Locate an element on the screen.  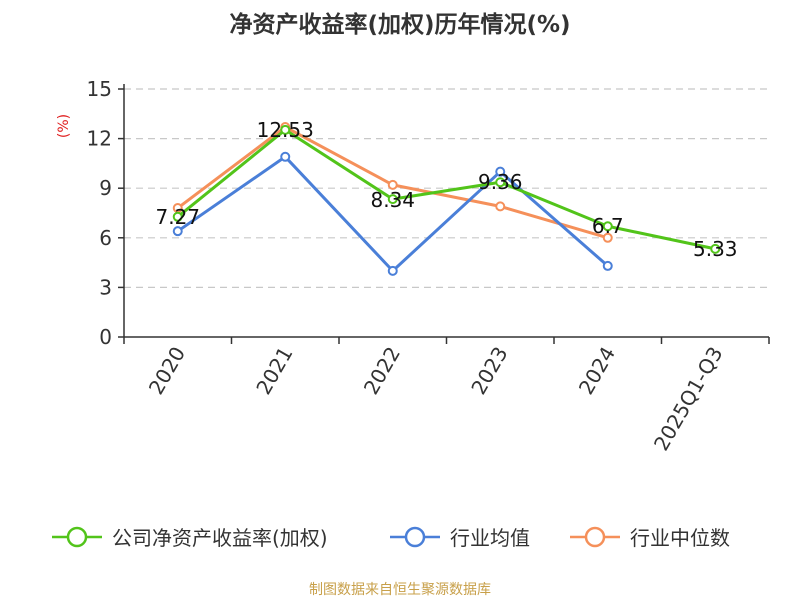
point-s1-2021 is located at coordinates (285, 156).